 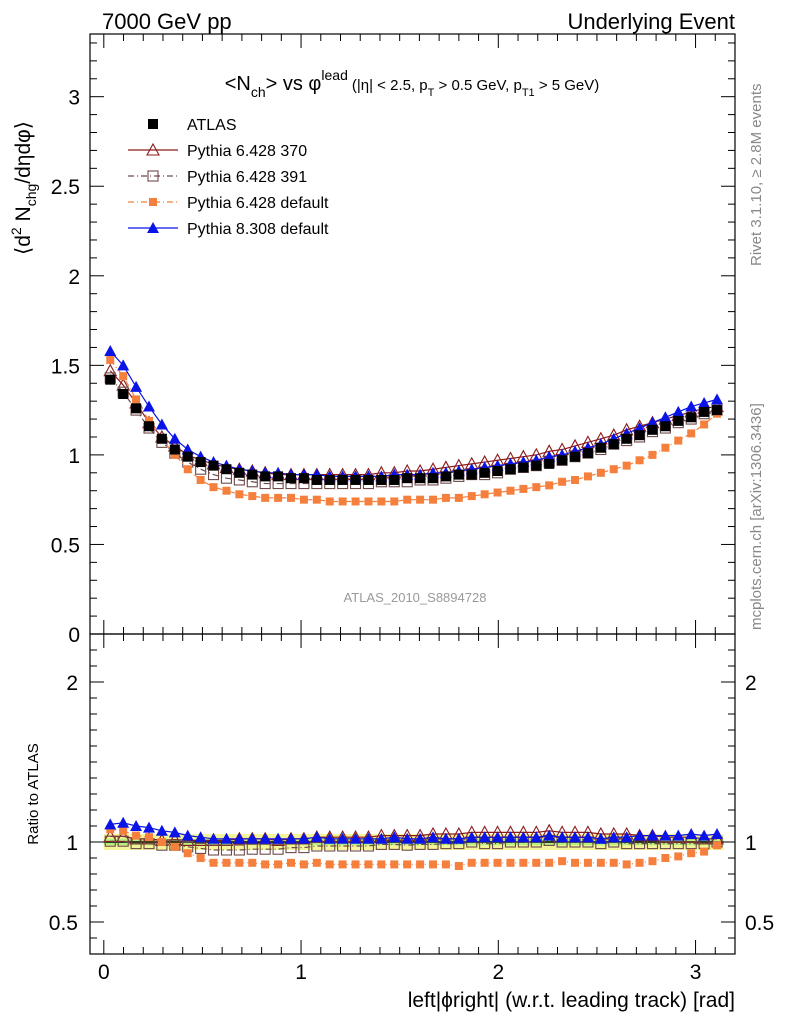 I want to click on legend-marker-pythia-6-428-default, so click(x=153, y=202).